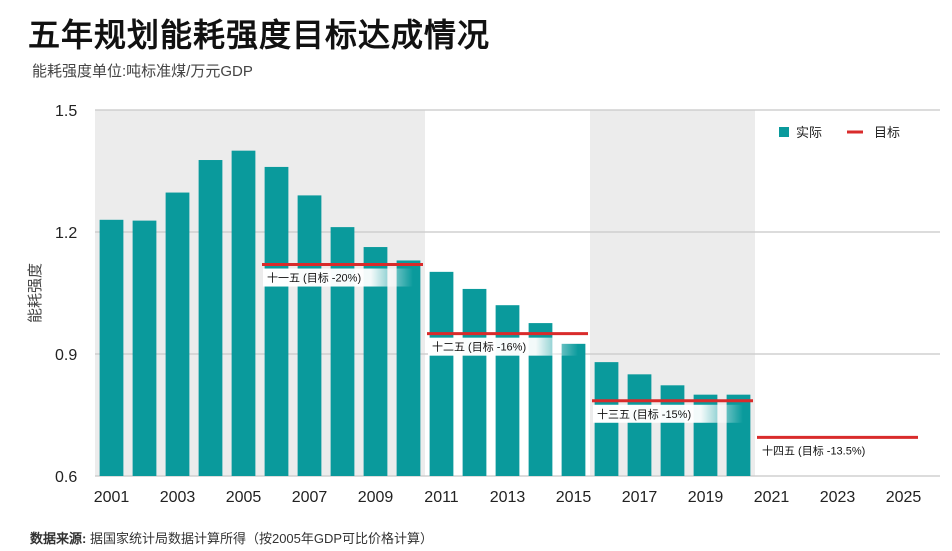 Image resolution: width=952 pixels, height=551 pixels. What do you see at coordinates (58, 538) in the screenshot?
I see `source-label: 数据来源:` at bounding box center [58, 538].